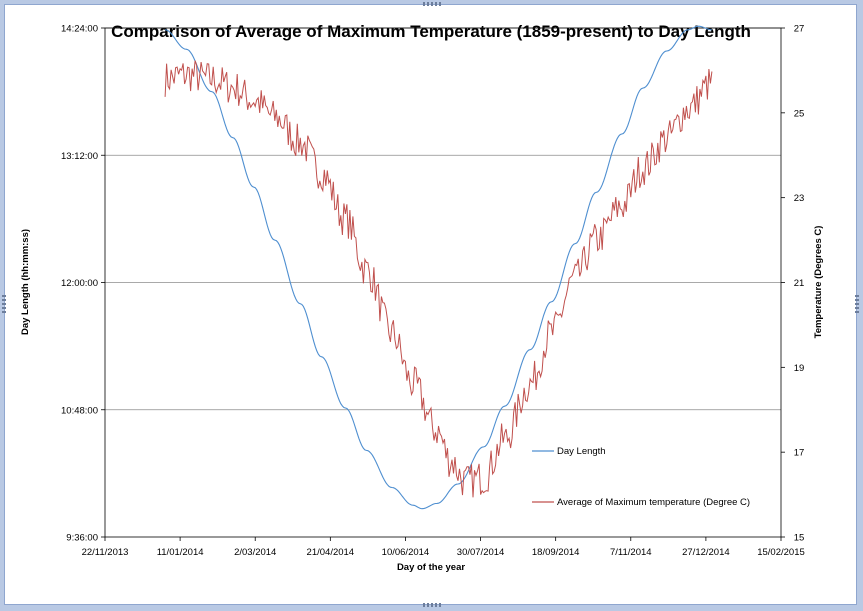  What do you see at coordinates (799, 538) in the screenshot?
I see `right-tick-label: 15` at bounding box center [799, 538].